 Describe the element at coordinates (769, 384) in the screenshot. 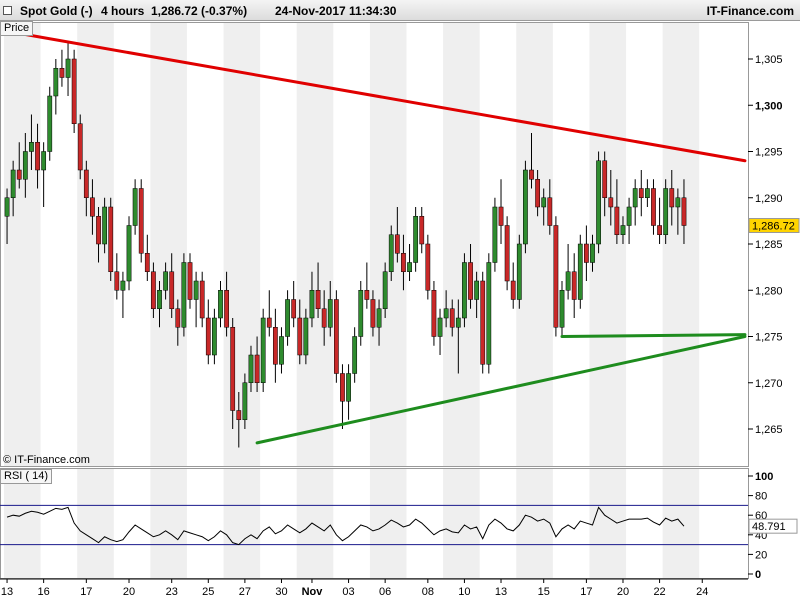

I see `price-tick-label: 1,270` at that location.